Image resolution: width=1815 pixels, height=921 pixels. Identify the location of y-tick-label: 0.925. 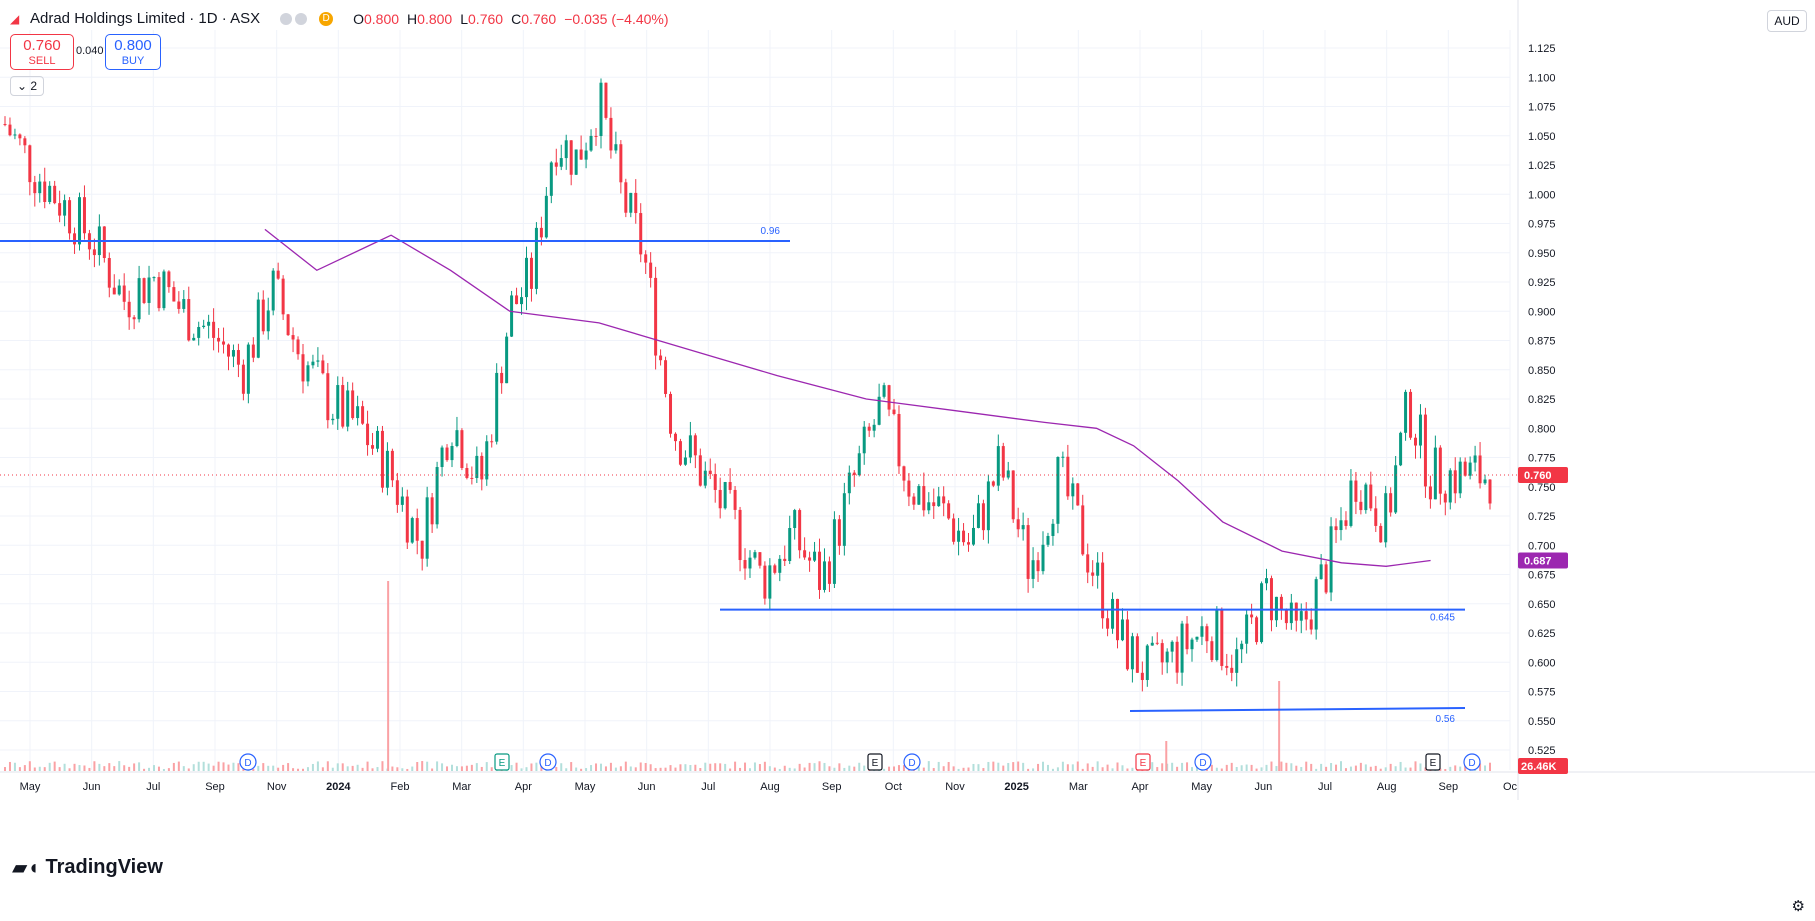
(1542, 283).